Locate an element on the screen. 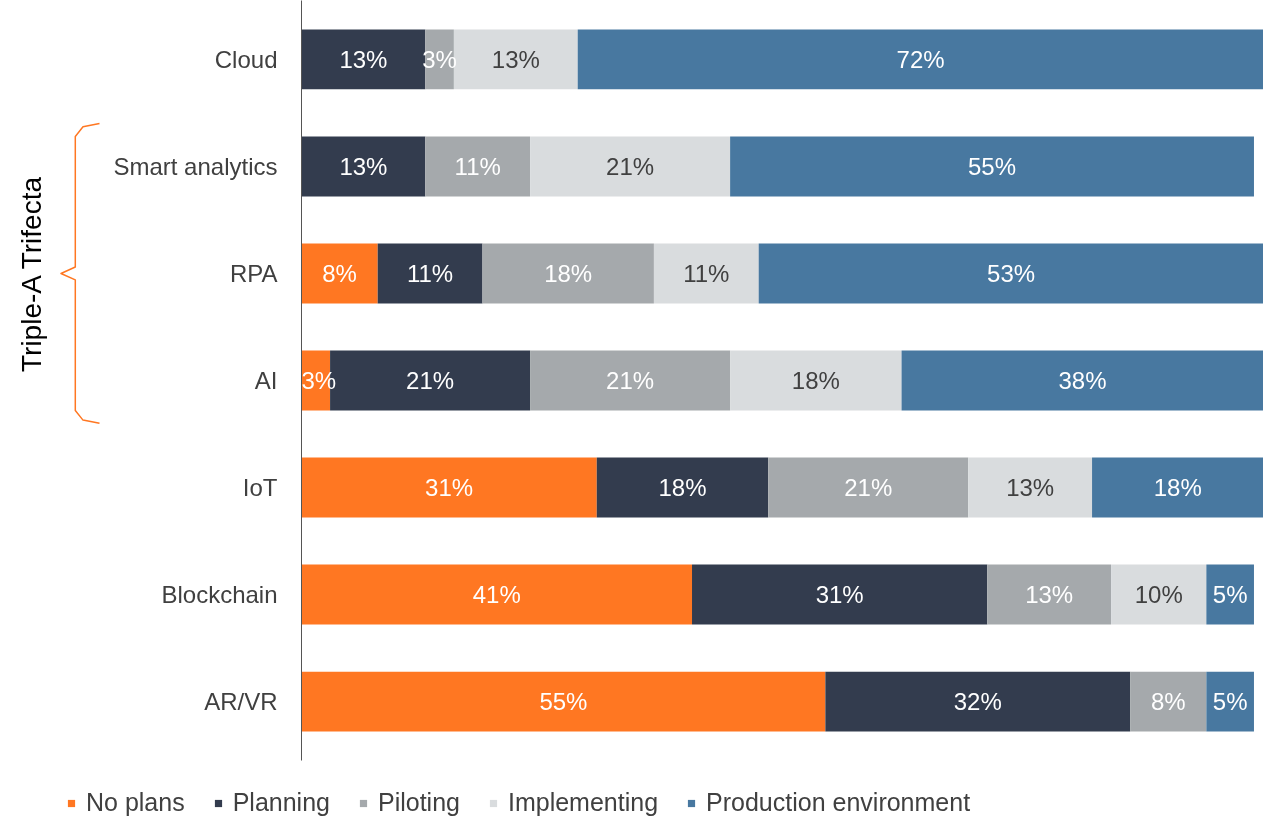 This screenshot has width=1263, height=839. legend-label: Planning is located at coordinates (281, 802).